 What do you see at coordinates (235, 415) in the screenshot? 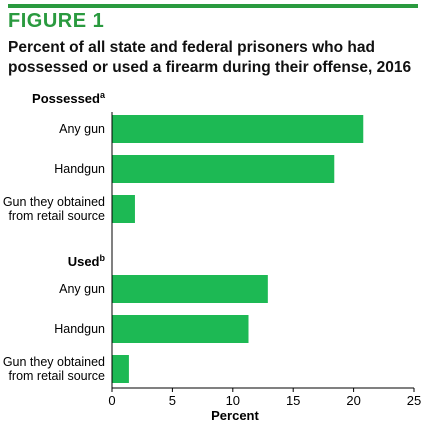
I see `x-axis-title: Percent` at bounding box center [235, 415].